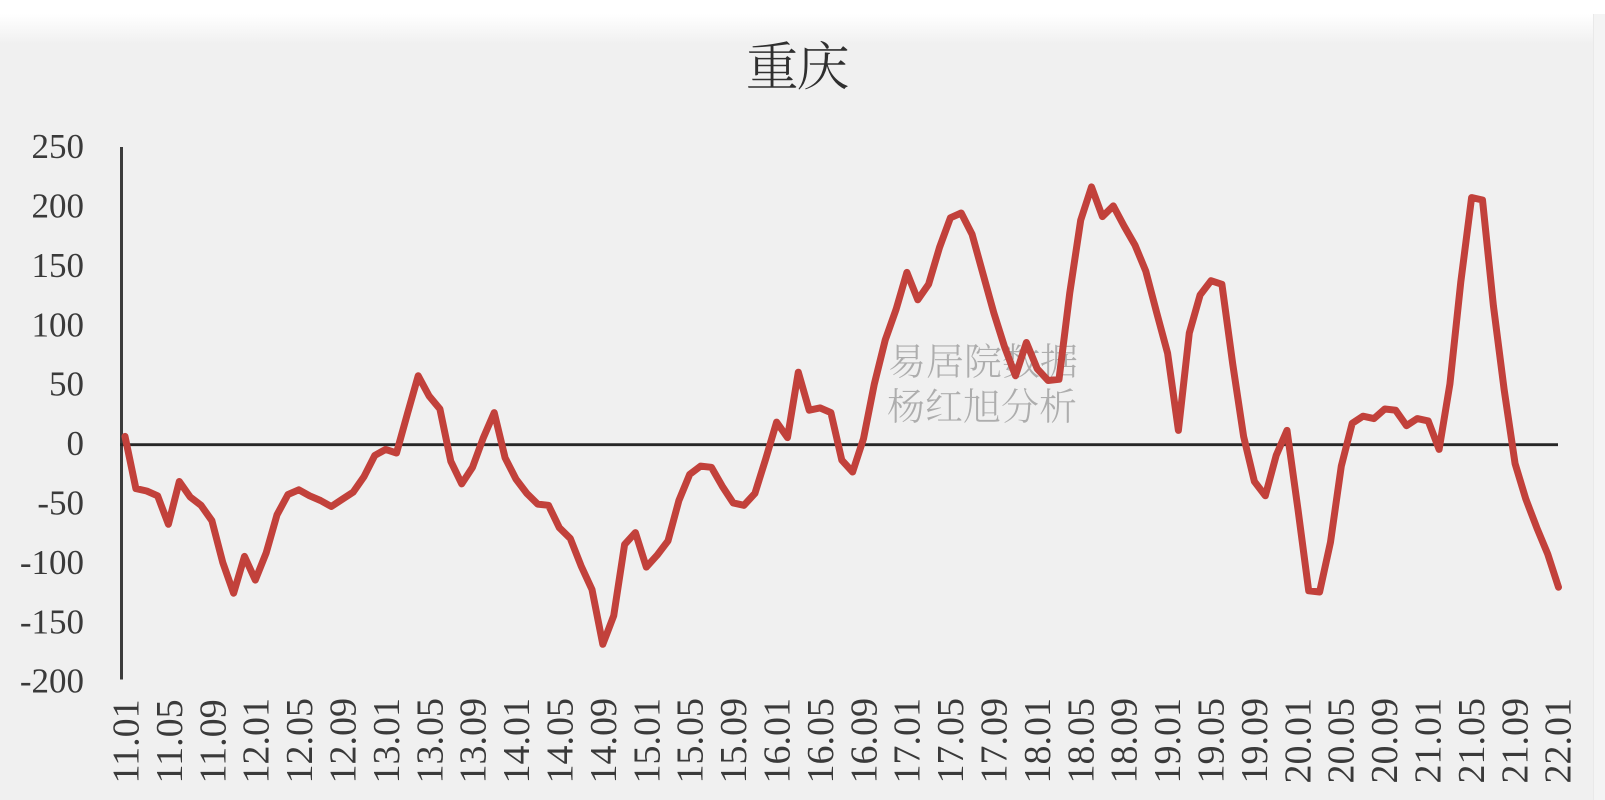 This screenshot has width=1605, height=800. Describe the element at coordinates (66, 384) in the screenshot. I see `svg-text: 50` at that location.